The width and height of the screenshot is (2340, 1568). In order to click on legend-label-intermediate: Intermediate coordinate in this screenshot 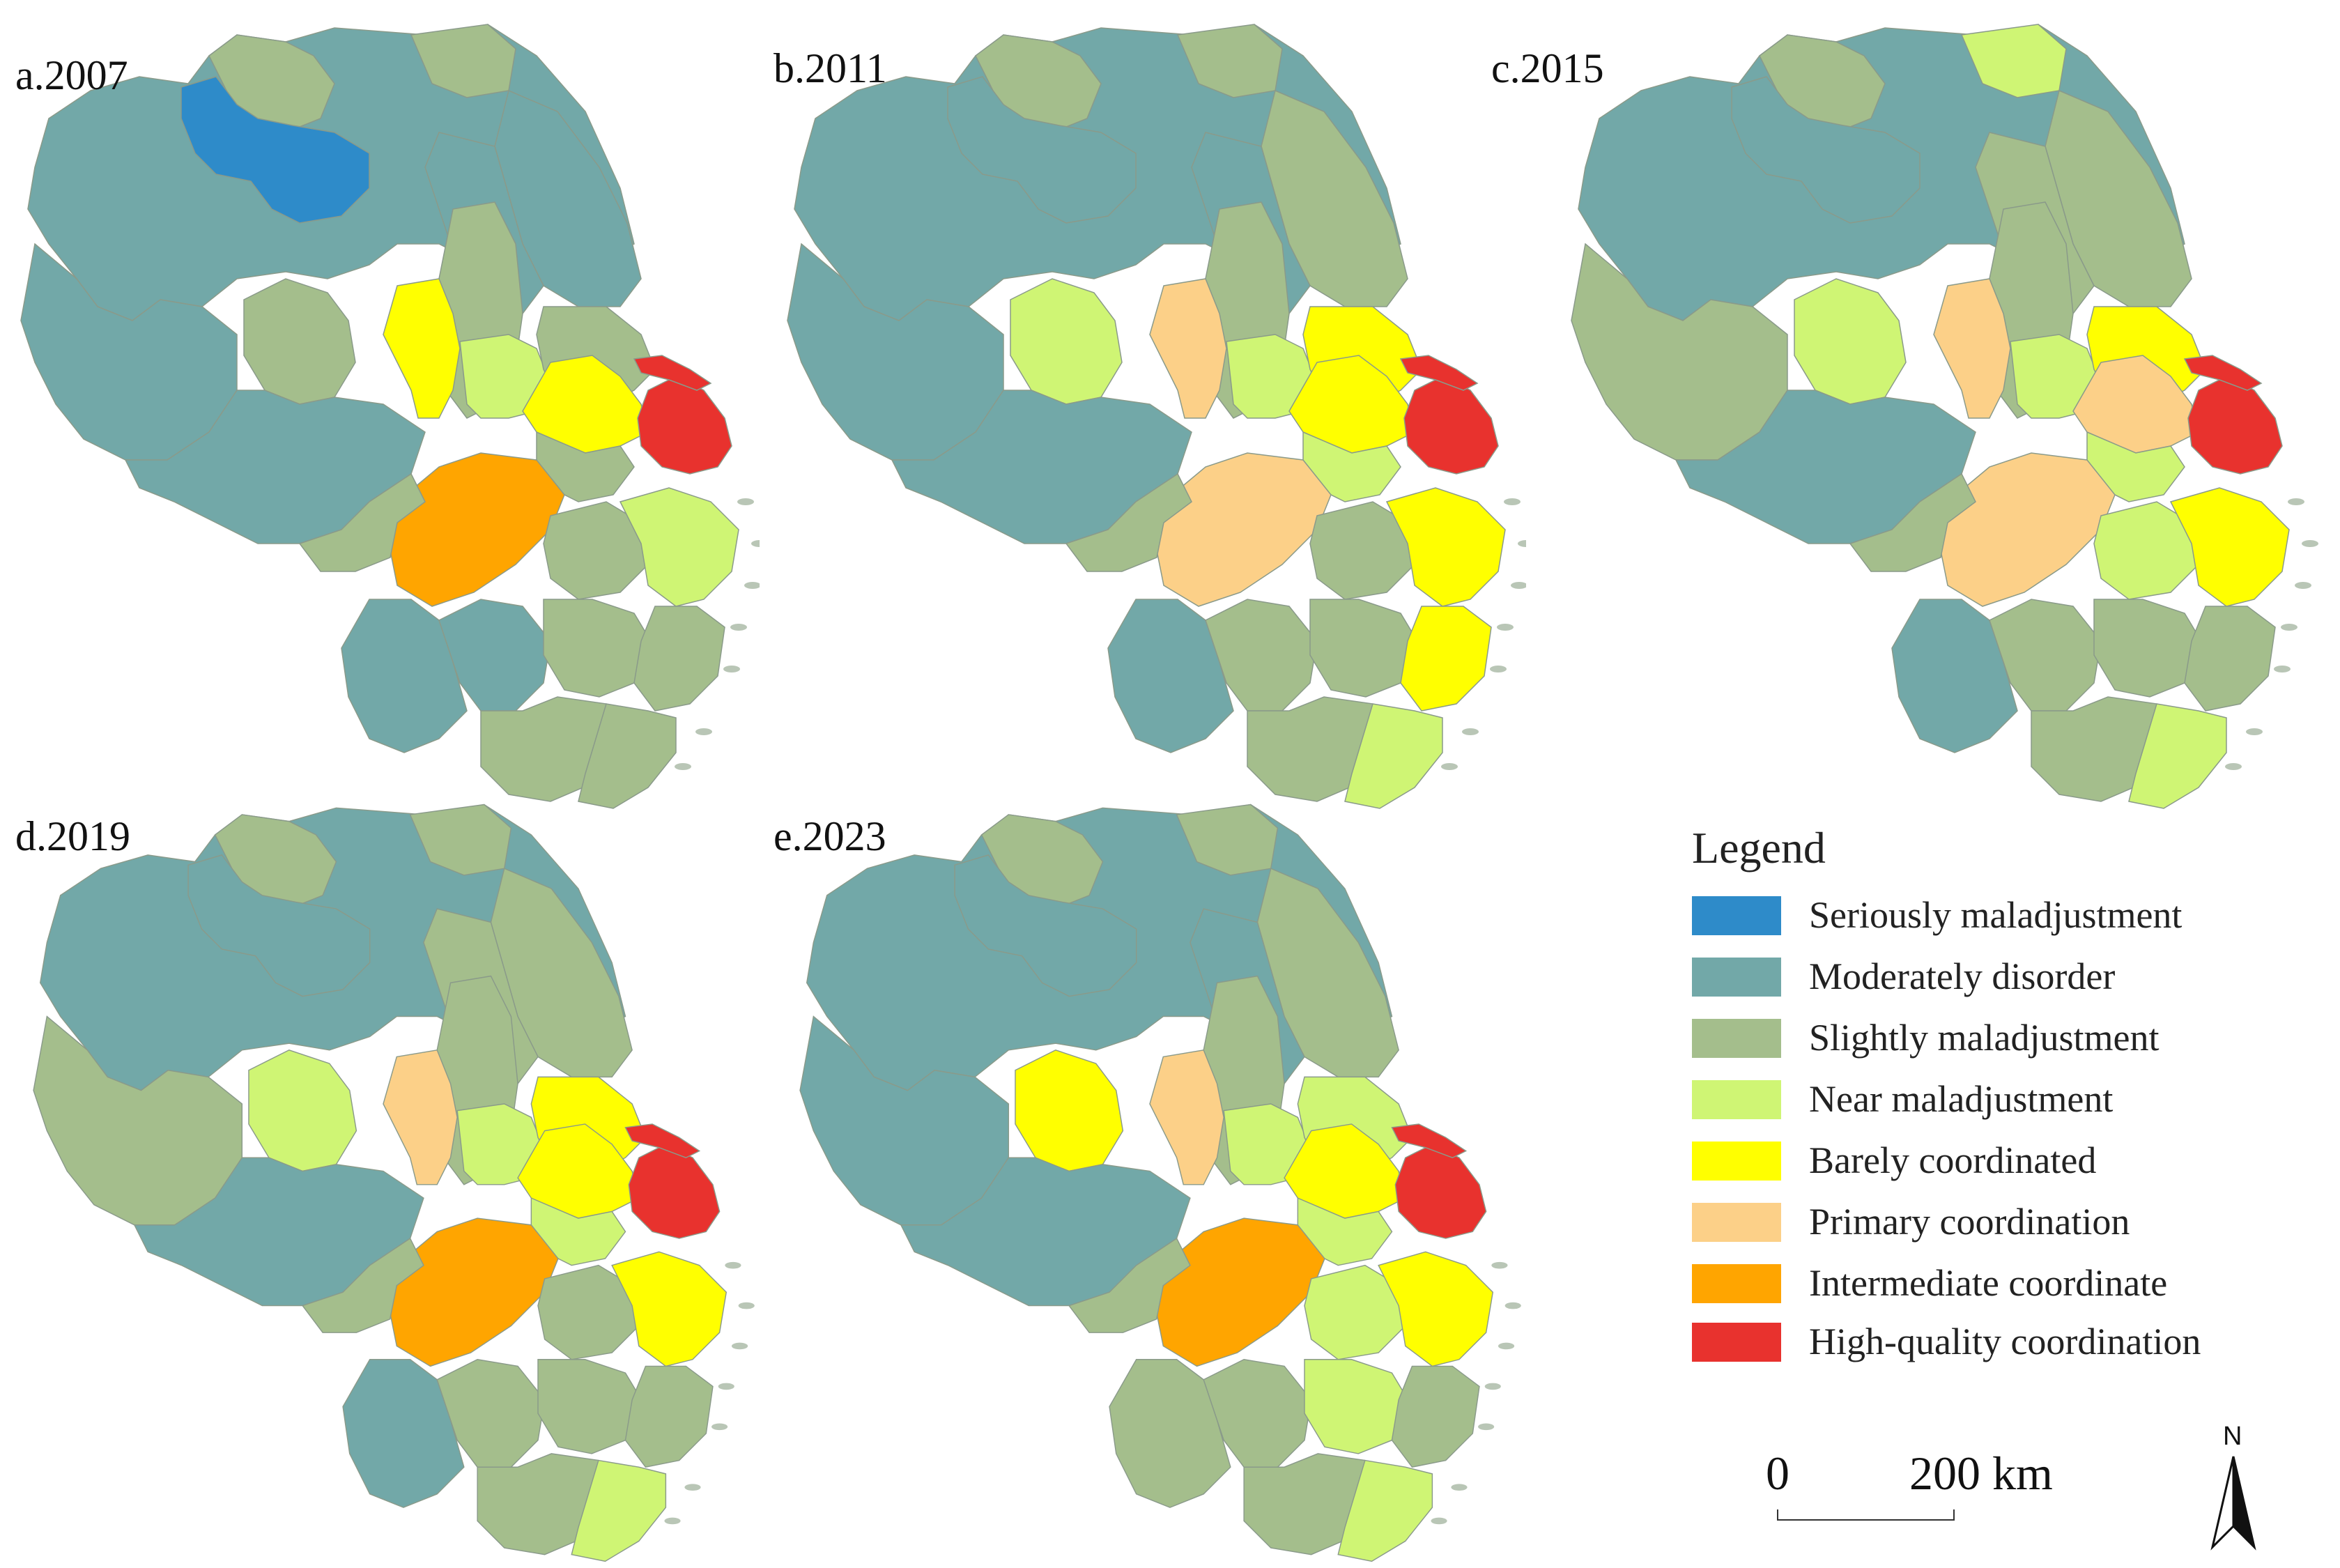, I will do `click(1988, 1283)`.